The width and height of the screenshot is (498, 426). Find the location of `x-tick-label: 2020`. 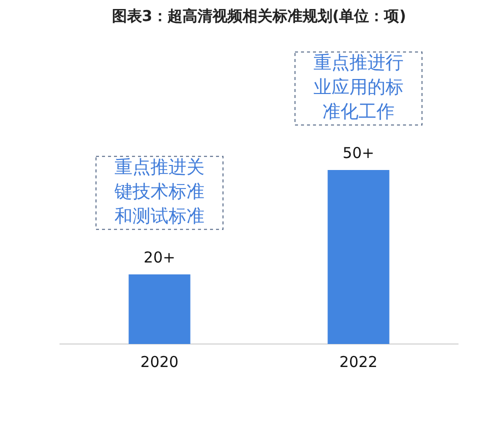

x-tick-label: 2020 is located at coordinates (159, 361).